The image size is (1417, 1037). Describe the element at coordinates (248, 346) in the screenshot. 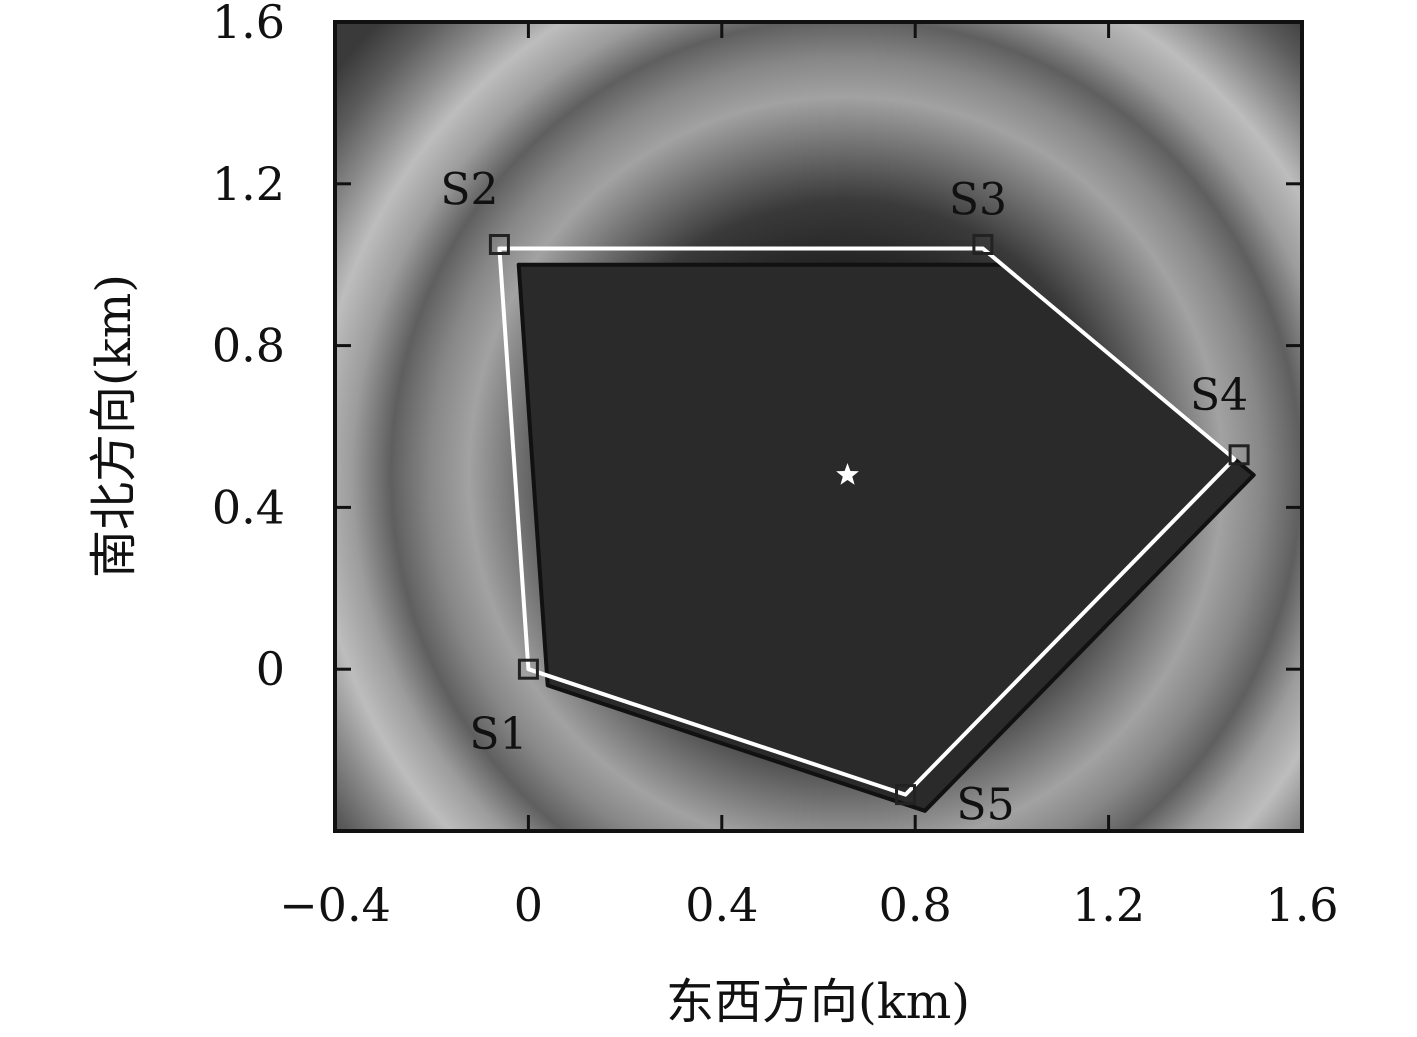

I see `y-tick-label: 0.8` at that location.